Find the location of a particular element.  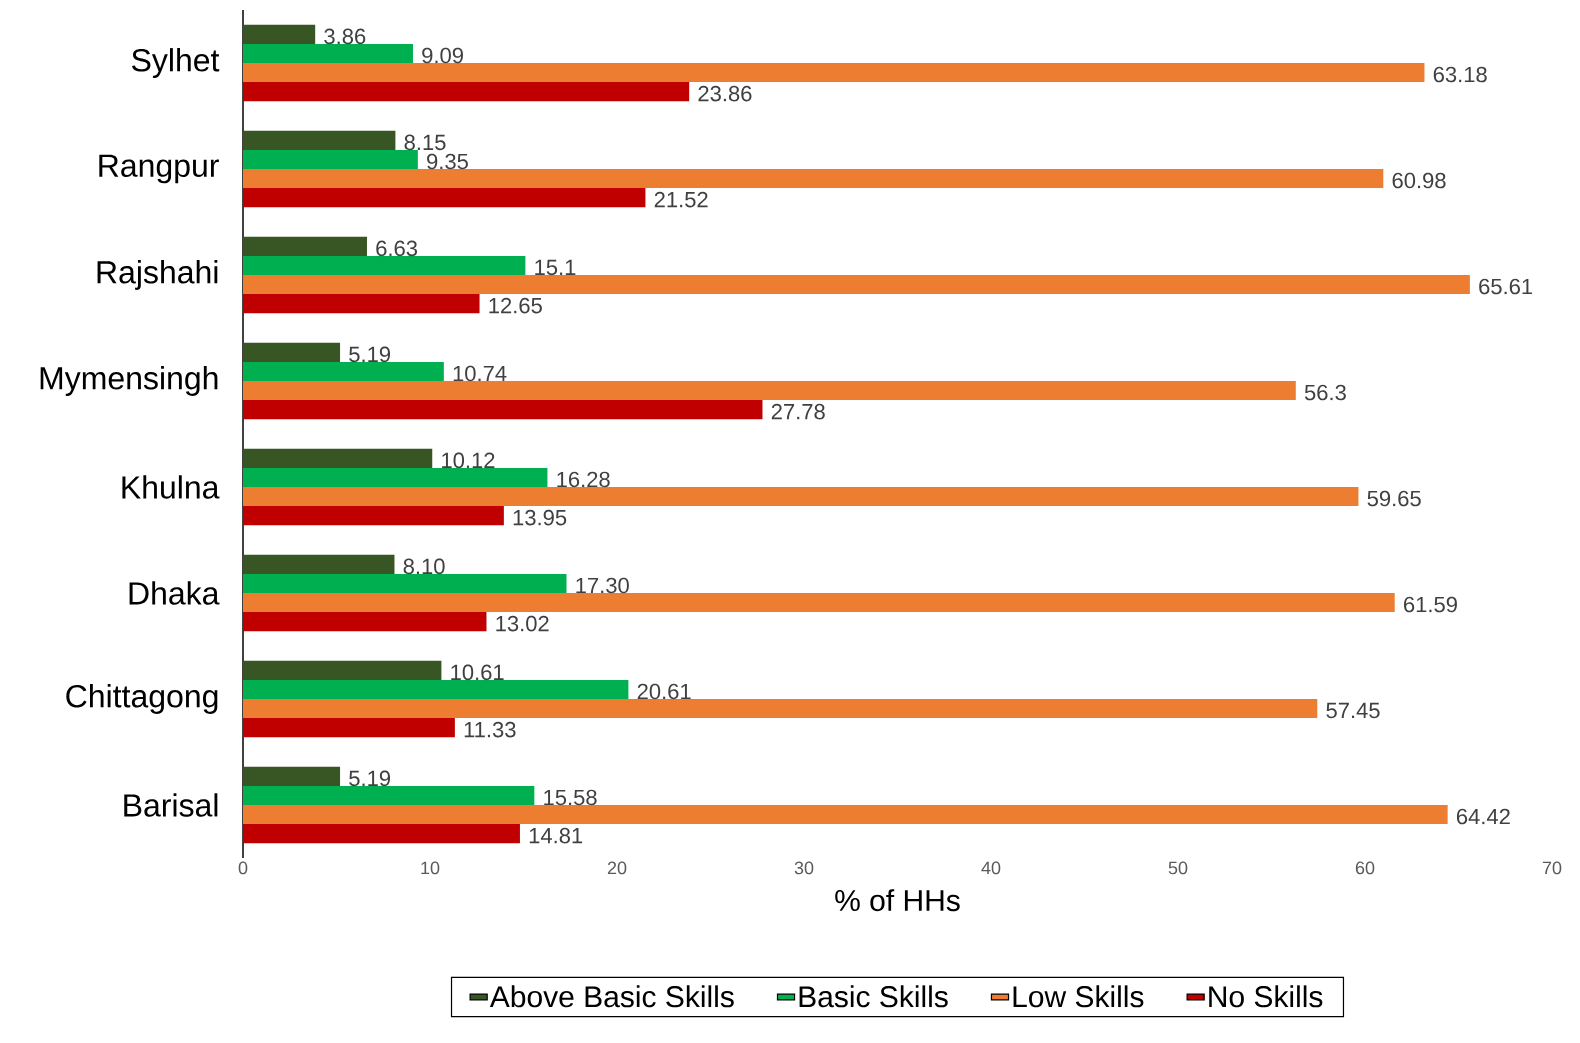

legend-label: No Skills is located at coordinates (1266, 996).